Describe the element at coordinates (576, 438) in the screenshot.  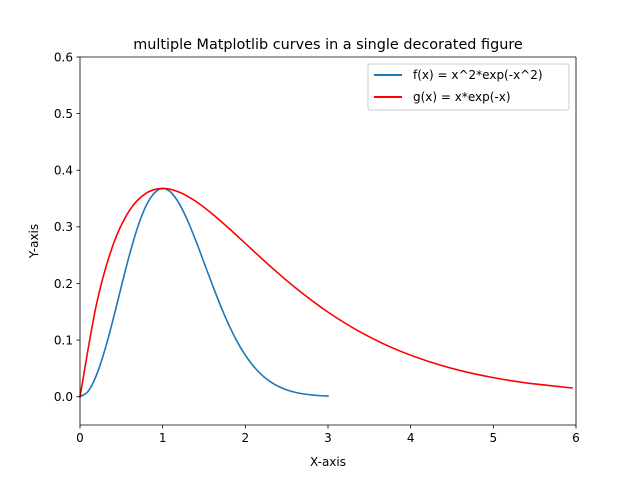
I see `x-tick-label: 6` at that location.